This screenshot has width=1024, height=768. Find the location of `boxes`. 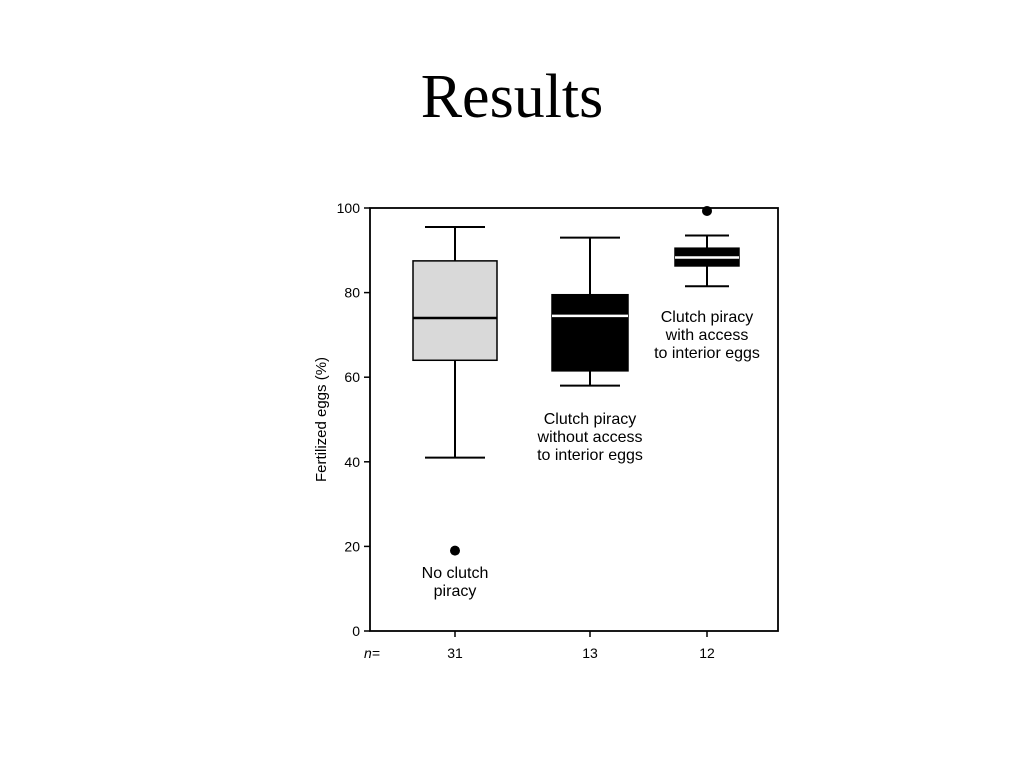

boxes is located at coordinates (576, 380).